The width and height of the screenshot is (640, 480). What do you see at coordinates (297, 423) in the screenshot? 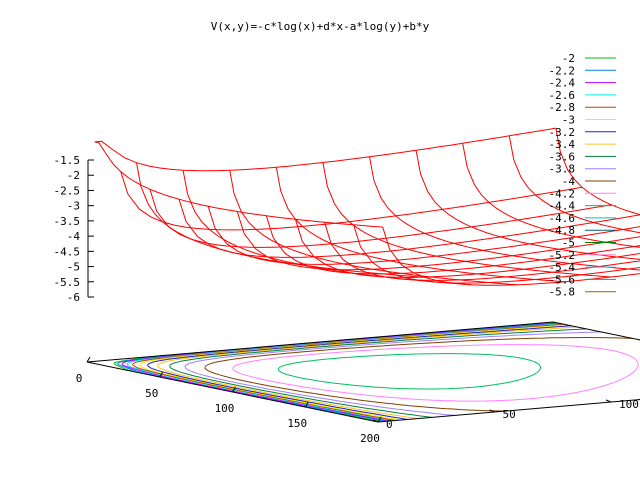
I see `x-tick-label: 150` at bounding box center [297, 423].